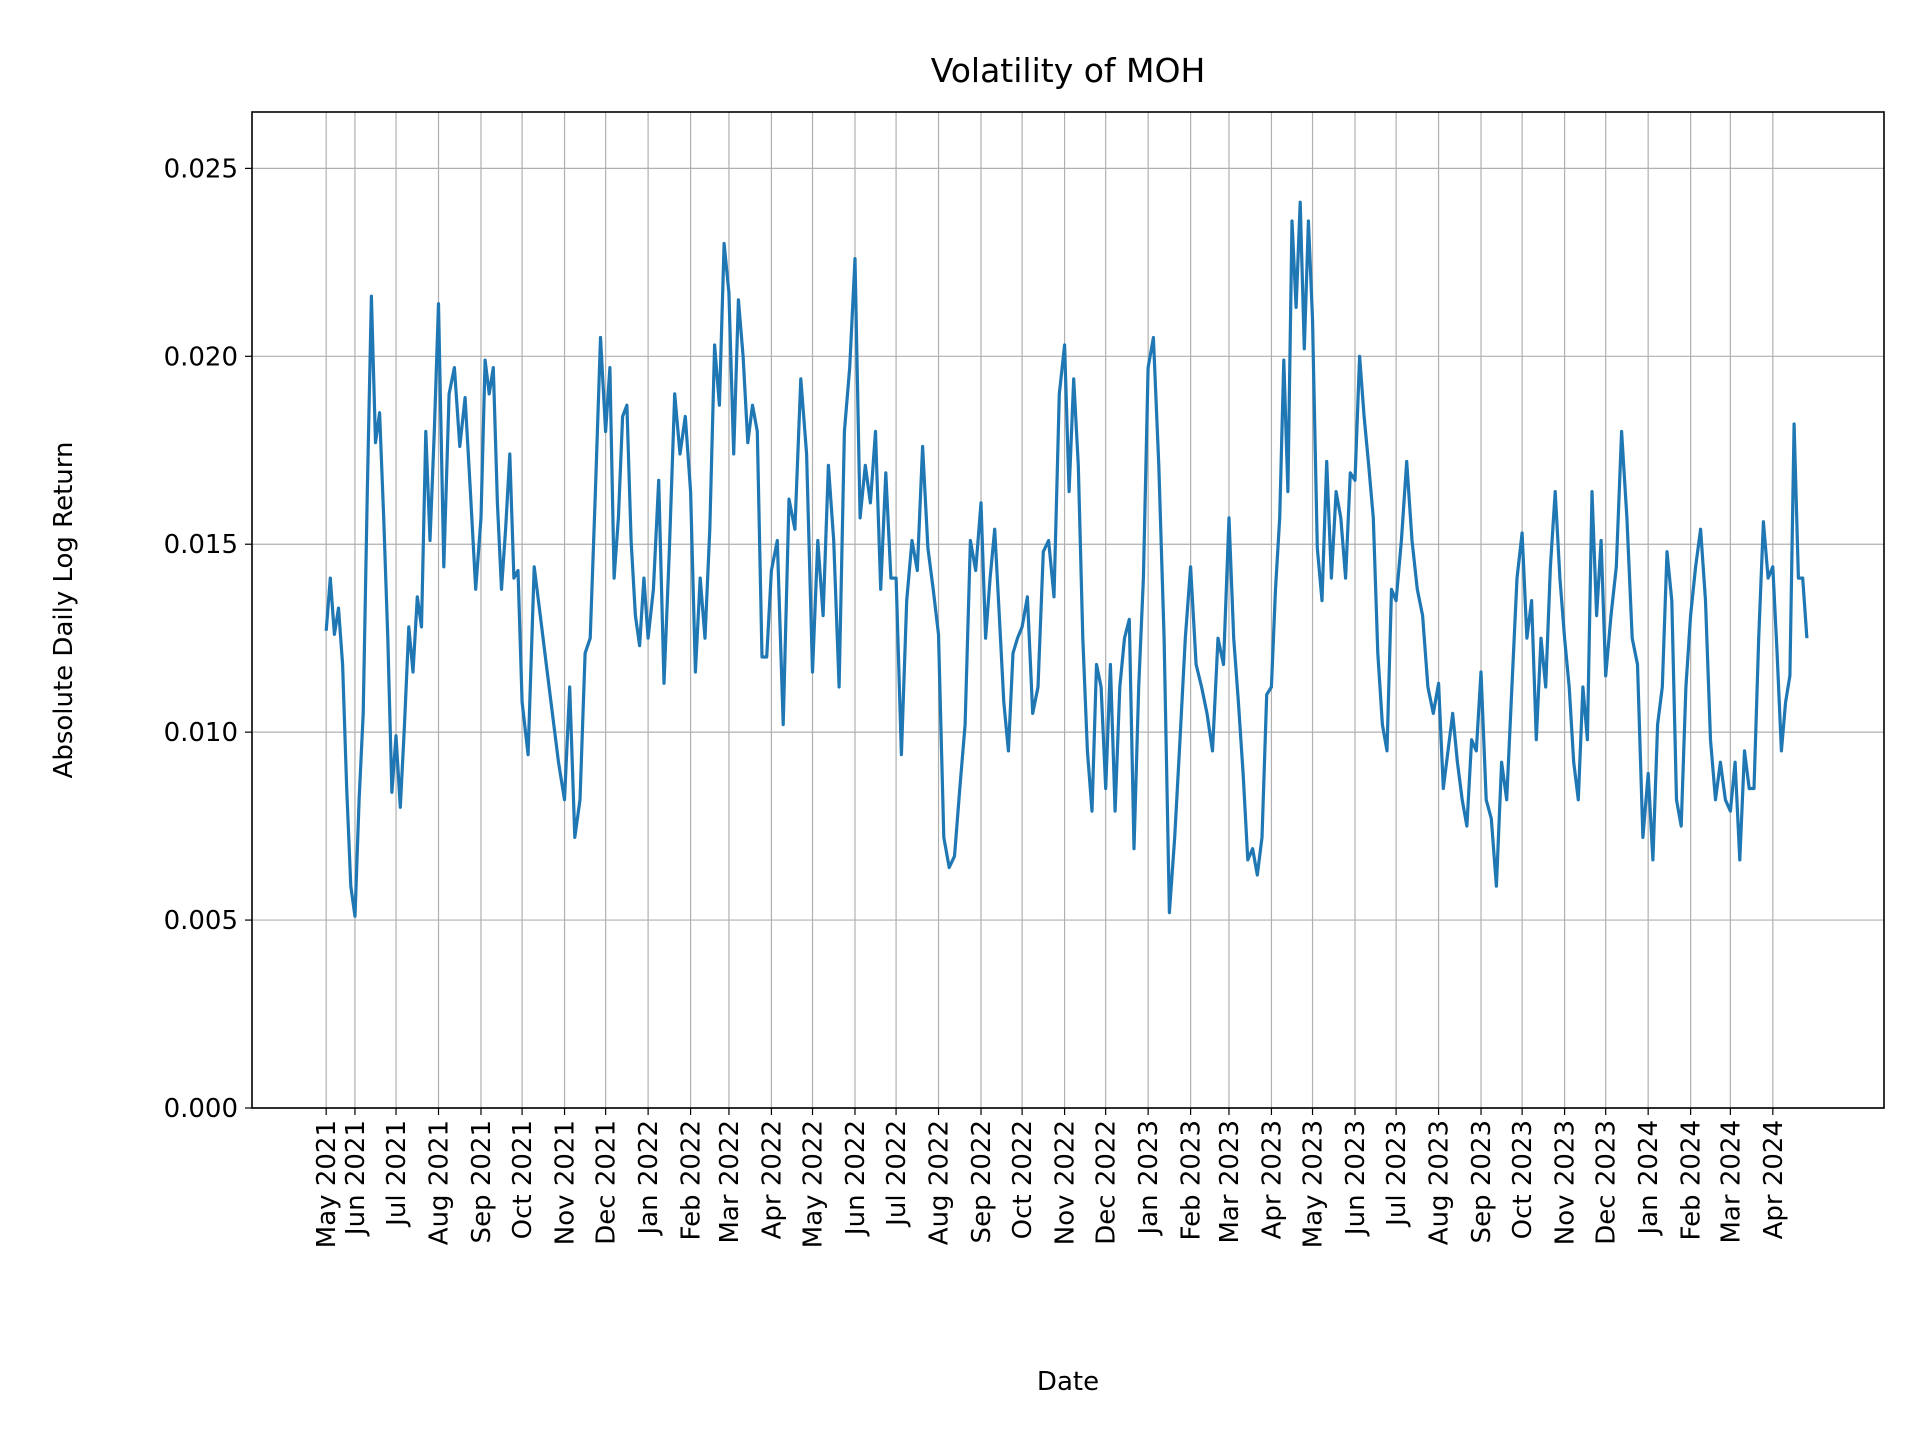 This screenshot has height=1444, width=1920. What do you see at coordinates (1068, 70) in the screenshot?
I see `chart-title: Volatility of MOH` at bounding box center [1068, 70].